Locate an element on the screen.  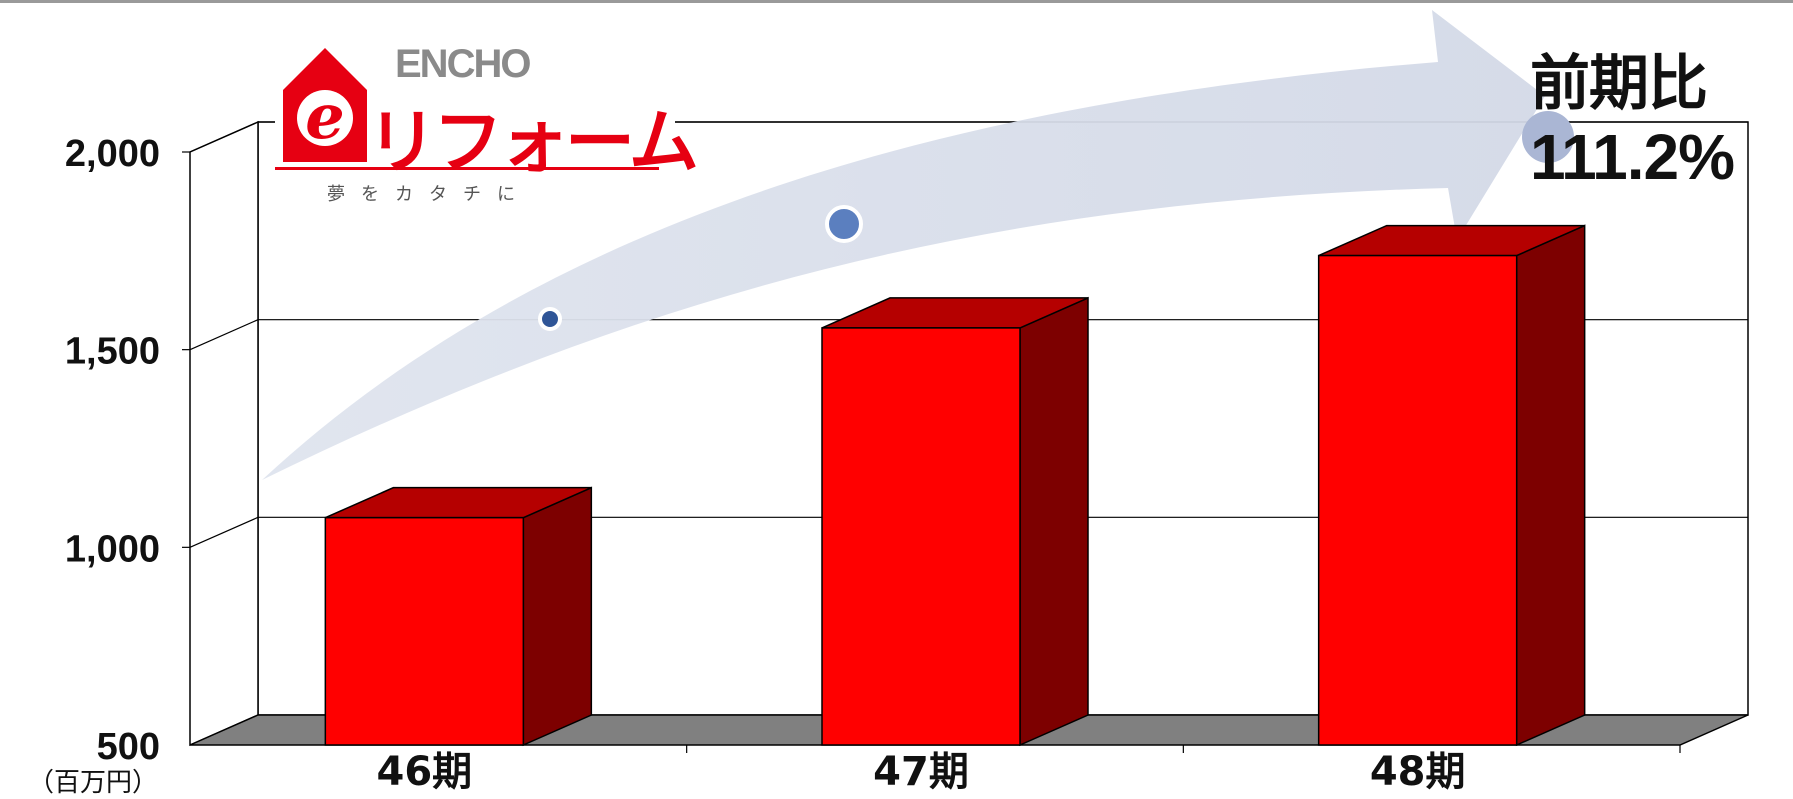
company-logo: e ENCHO リフォーム 夢をカタチに is located at coordinates (487, 130).